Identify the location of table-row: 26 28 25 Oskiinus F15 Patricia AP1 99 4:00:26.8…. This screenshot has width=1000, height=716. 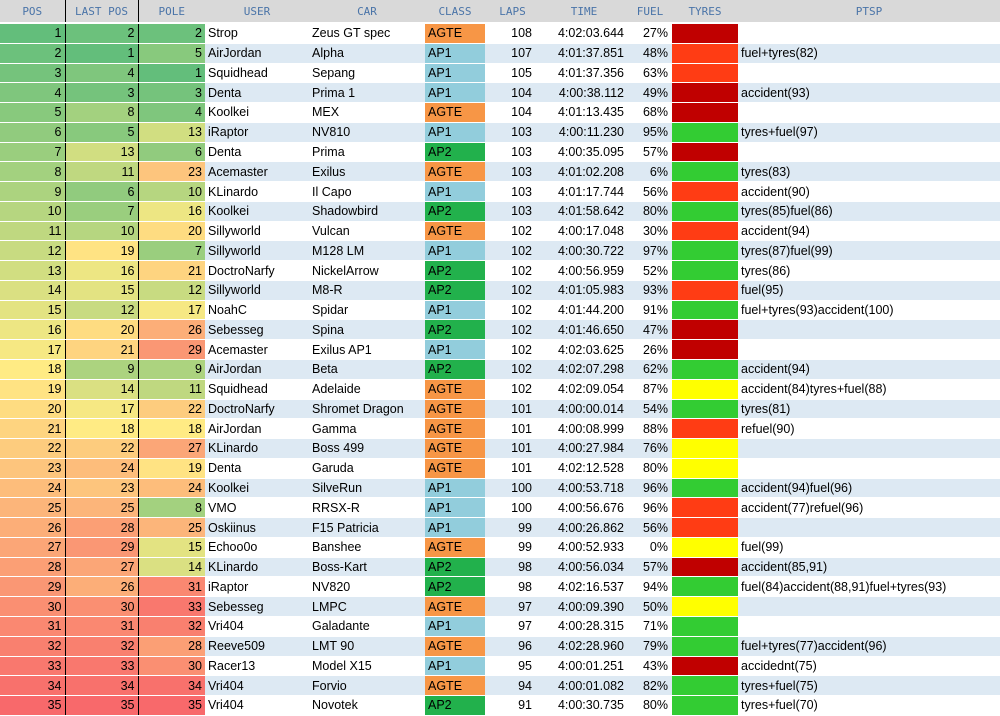
(500, 527).